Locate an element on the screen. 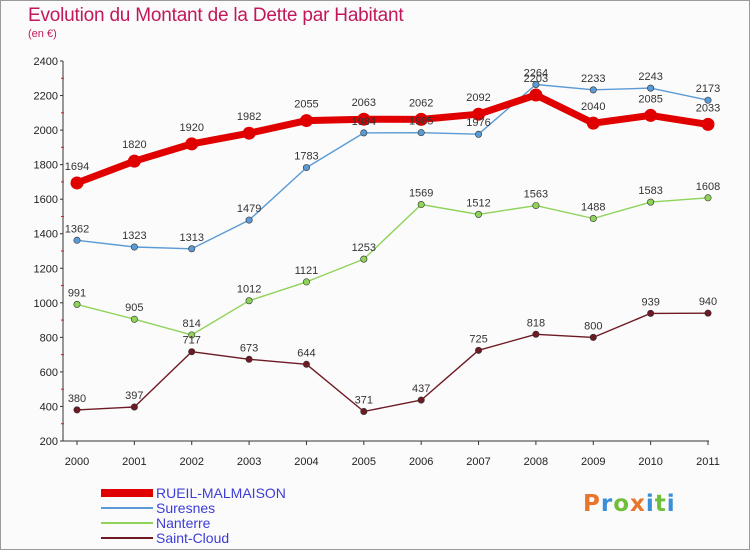 The width and height of the screenshot is (750, 550). legend-item-nanterre: Nanterre is located at coordinates (231, 523).